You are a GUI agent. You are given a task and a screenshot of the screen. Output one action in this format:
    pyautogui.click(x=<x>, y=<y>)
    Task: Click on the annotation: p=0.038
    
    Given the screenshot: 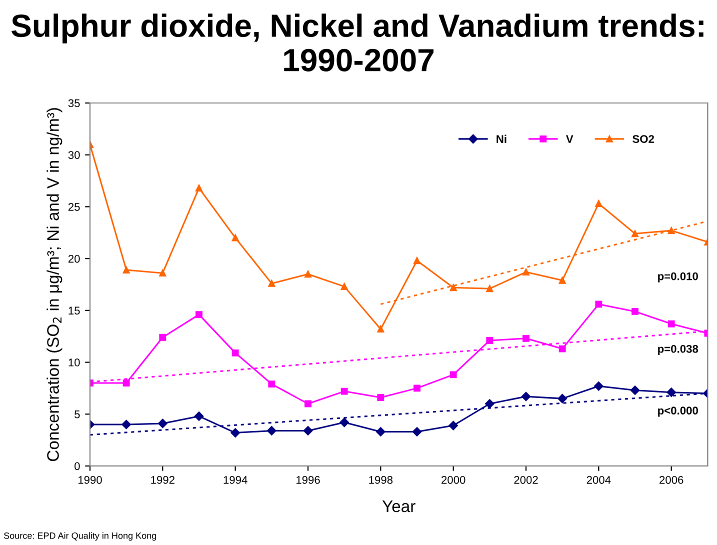 What is the action you would take?
    pyautogui.click(x=678, y=350)
    